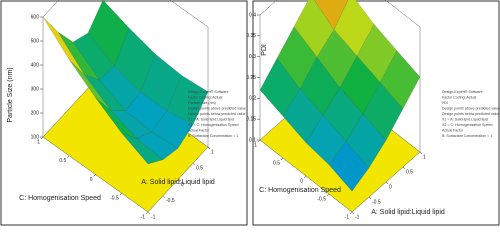  I want to click on legend-text: PDI, so click(445, 103).